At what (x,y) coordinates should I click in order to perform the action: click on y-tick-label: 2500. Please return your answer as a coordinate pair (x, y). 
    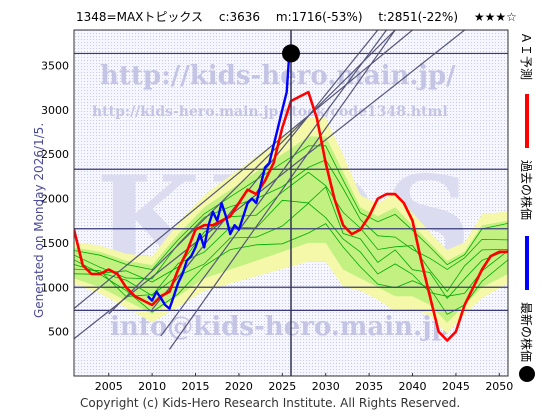
    Looking at the image, I should click on (55, 154).